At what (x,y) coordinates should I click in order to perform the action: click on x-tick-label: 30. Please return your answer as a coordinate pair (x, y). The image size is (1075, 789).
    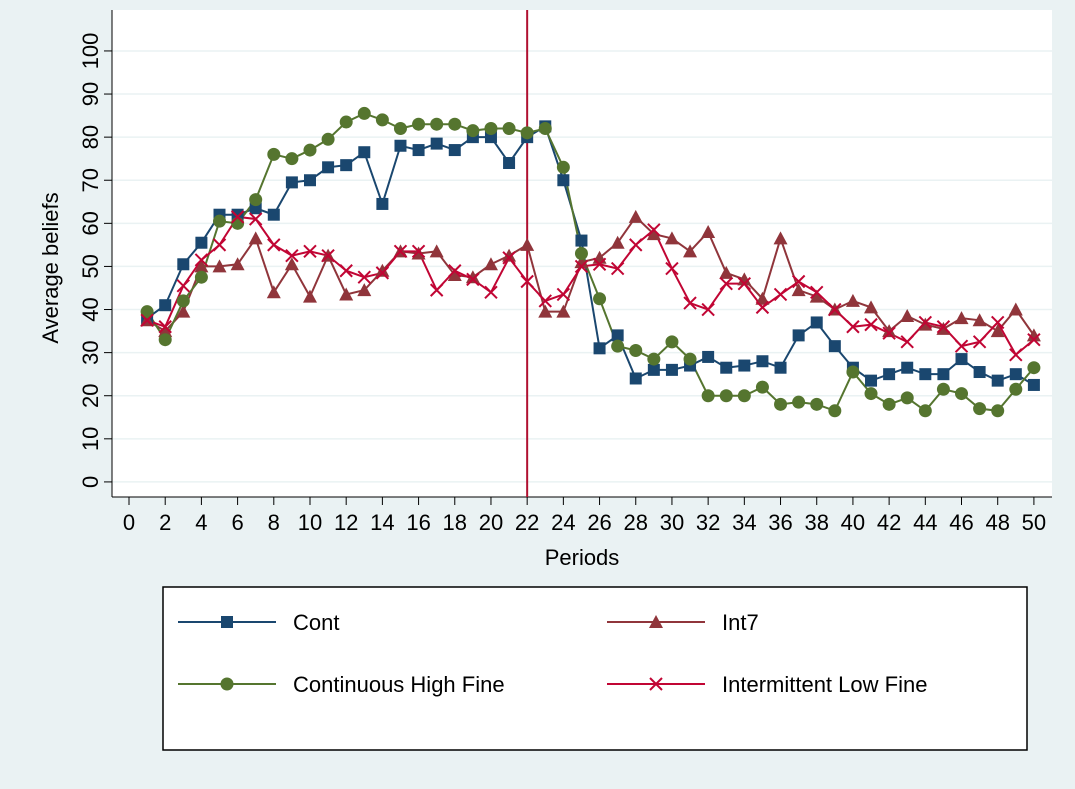
    Looking at the image, I should click on (672, 522).